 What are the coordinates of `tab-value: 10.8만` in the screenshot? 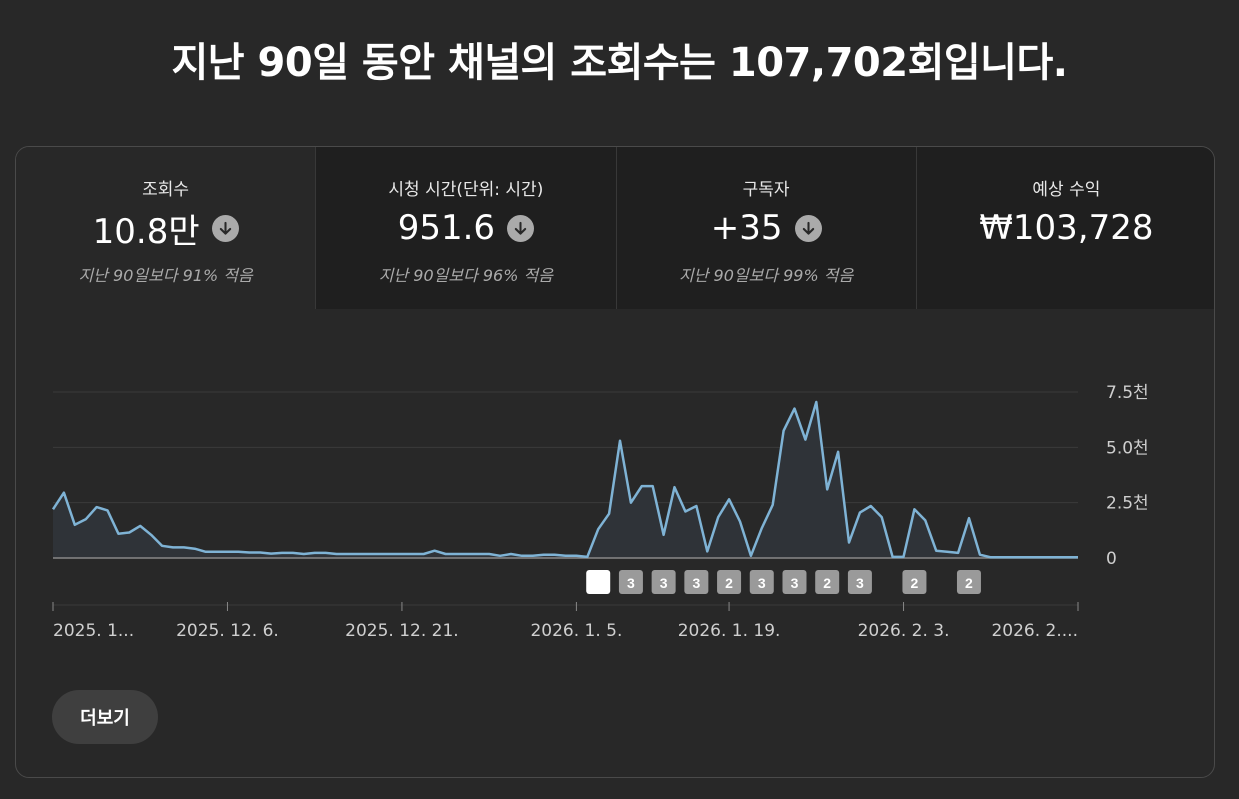 It's located at (146, 231).